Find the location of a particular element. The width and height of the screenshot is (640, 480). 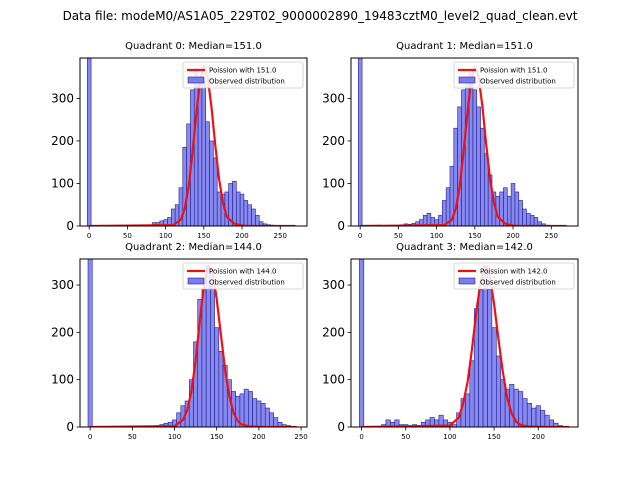

legend-line-label: Poission with 144.0 is located at coordinates (243, 272).